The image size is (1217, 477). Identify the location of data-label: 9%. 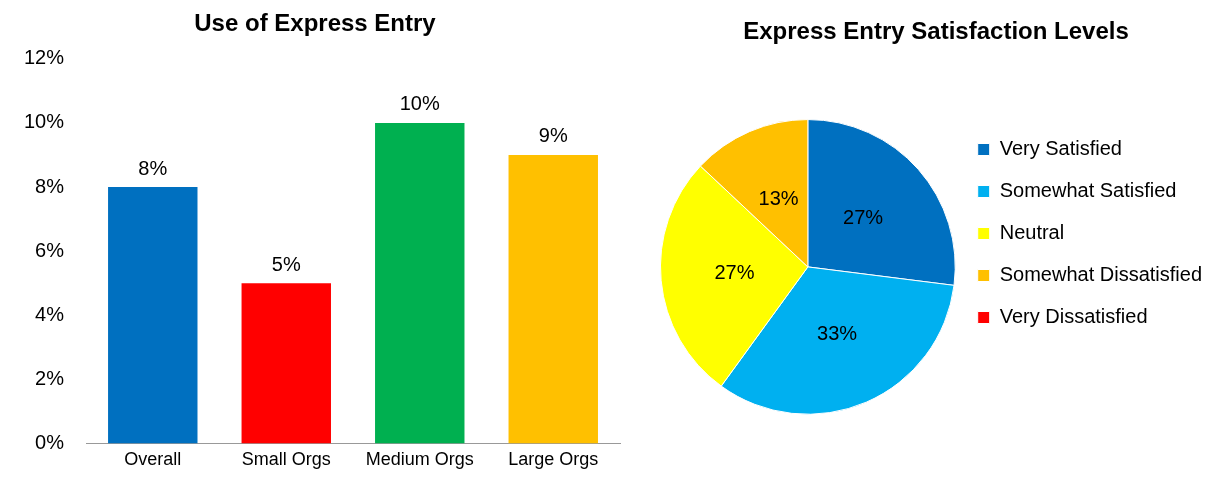
(553, 135).